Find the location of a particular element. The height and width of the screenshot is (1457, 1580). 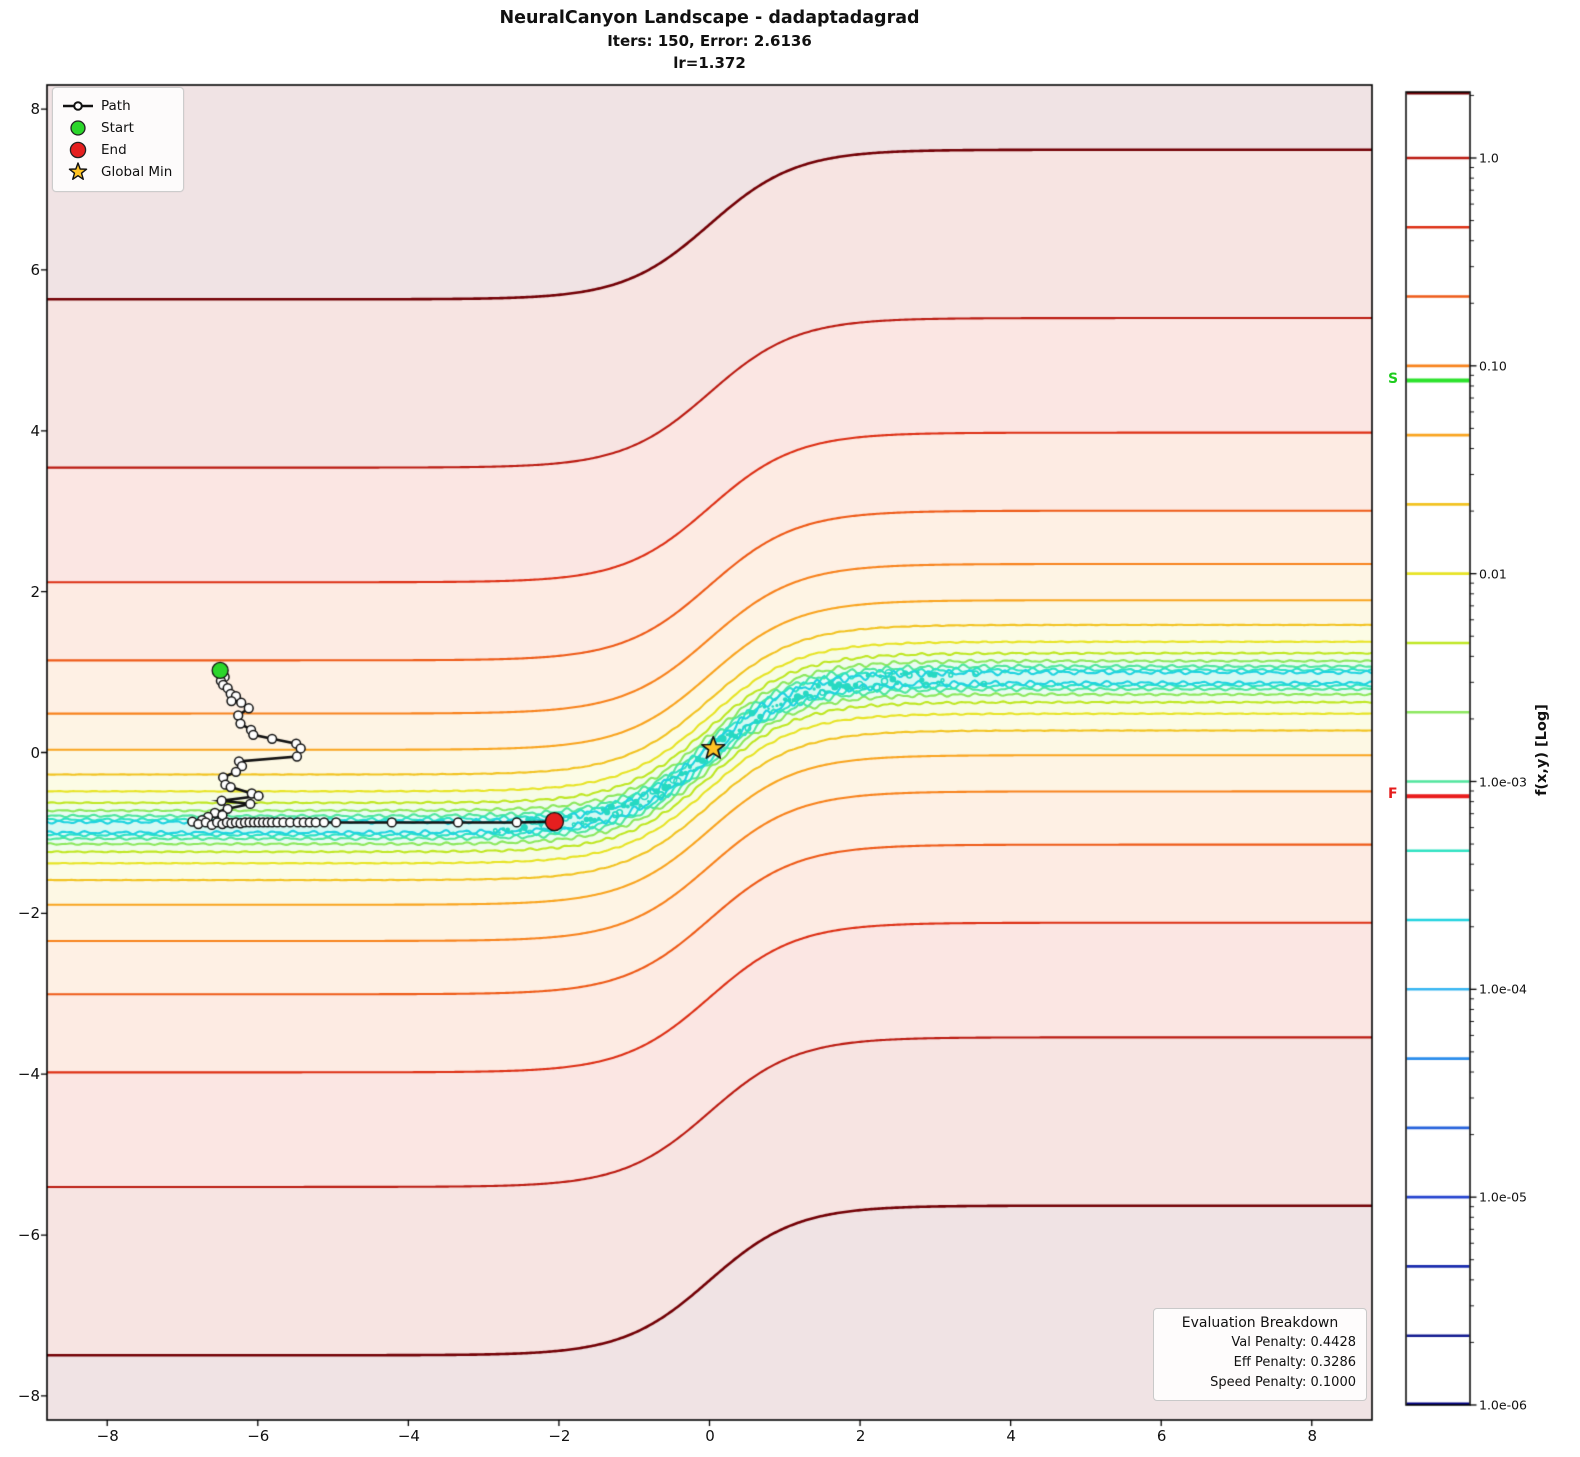

chart-title: NeuralCanyon Landscape - dadaptadagrad is located at coordinates (709, 18).